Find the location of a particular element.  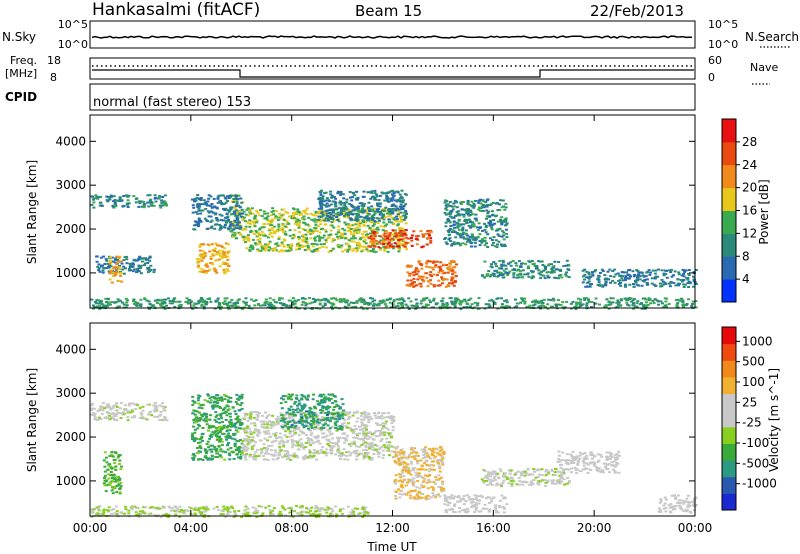

colorbar-tick-label: 4 is located at coordinates (746, 279).